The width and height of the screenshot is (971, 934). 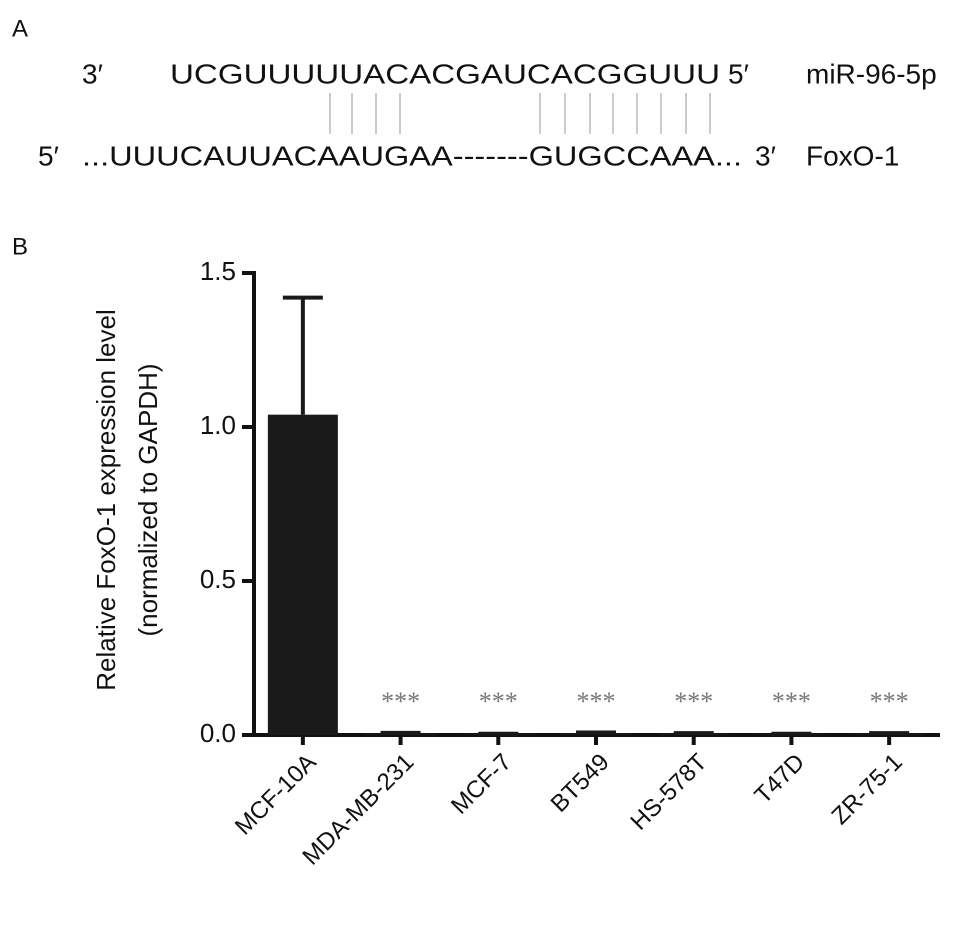 I want to click on target-name: FoxO-1, so click(x=852, y=155).